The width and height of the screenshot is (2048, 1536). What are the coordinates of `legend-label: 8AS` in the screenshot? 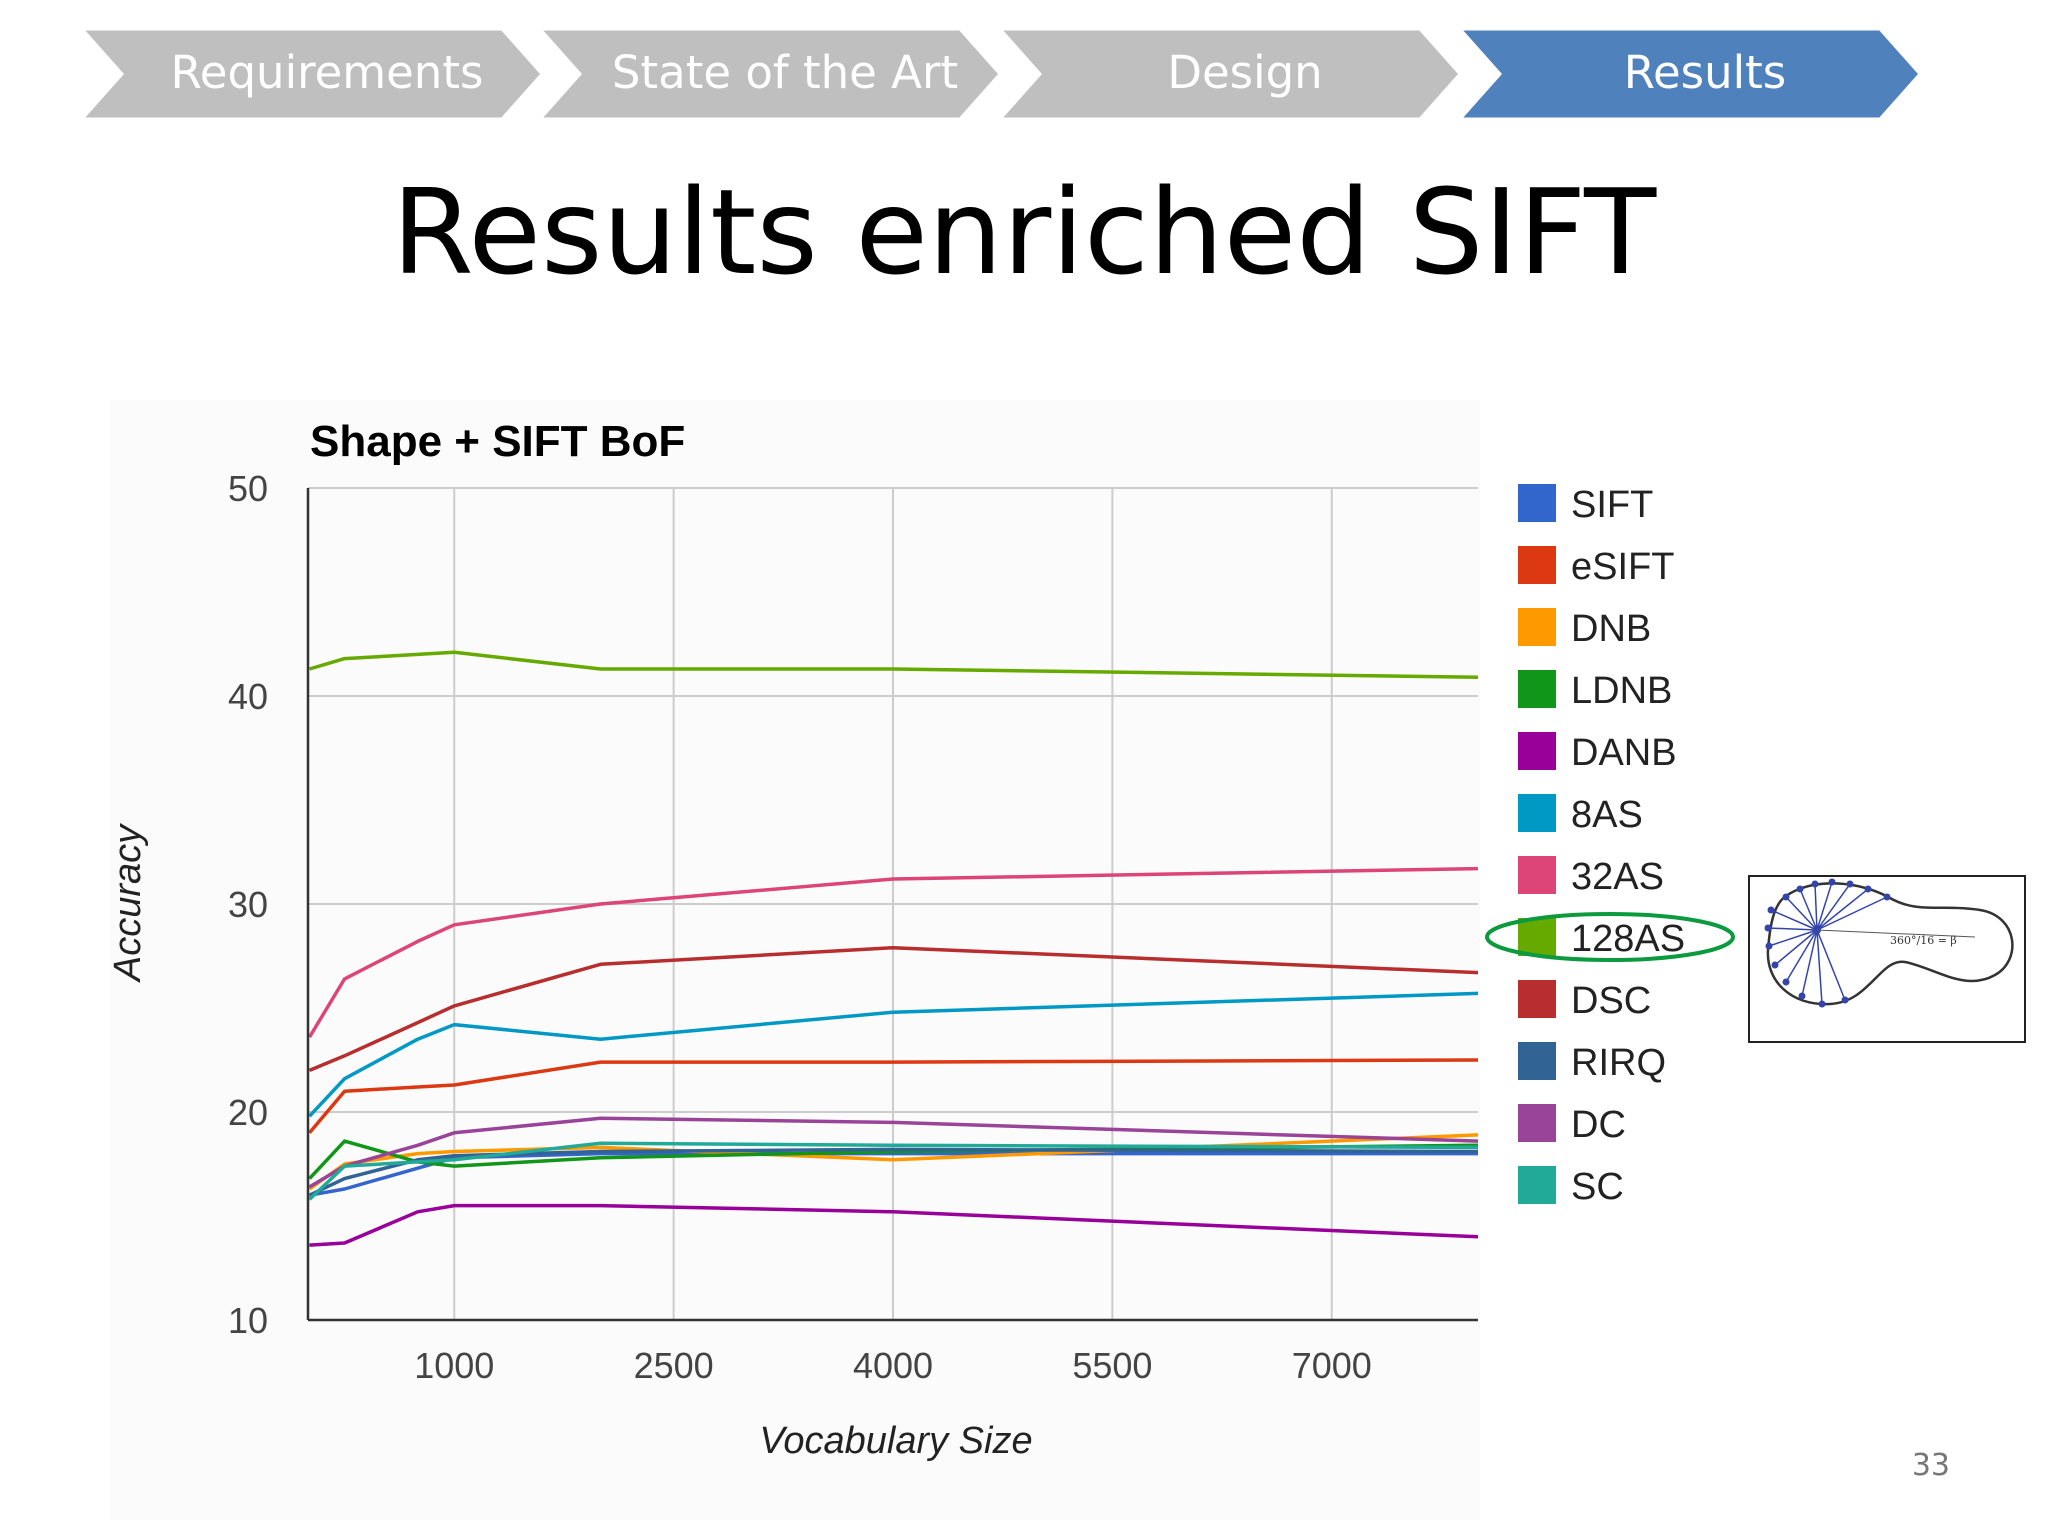 It's located at (1607, 815).